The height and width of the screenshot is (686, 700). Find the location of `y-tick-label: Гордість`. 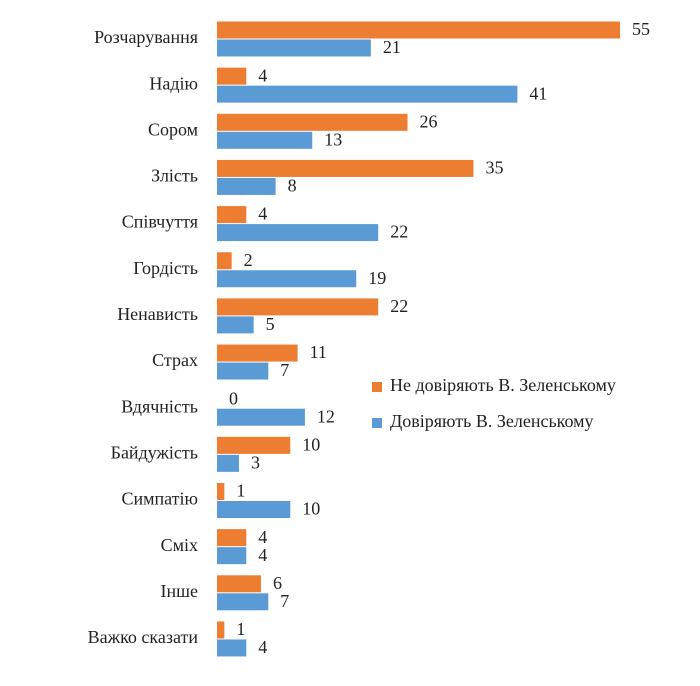

y-tick-label: Гордість is located at coordinates (165, 268).